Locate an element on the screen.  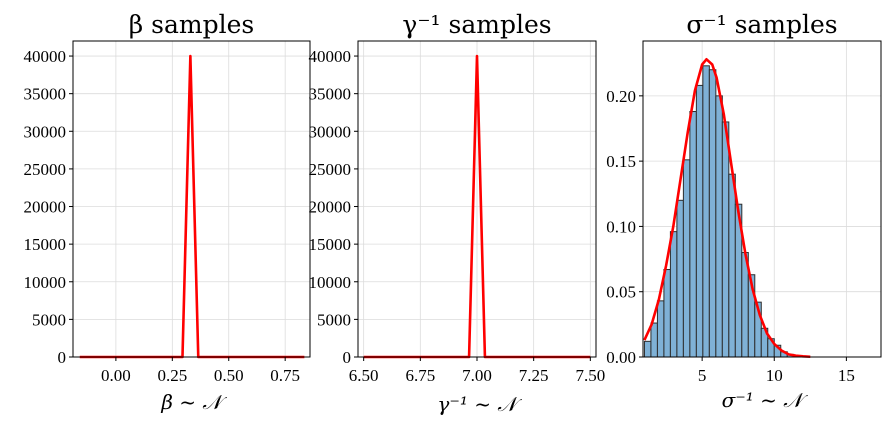
beta-ytick-label: 5000 is located at coordinates (49, 319).